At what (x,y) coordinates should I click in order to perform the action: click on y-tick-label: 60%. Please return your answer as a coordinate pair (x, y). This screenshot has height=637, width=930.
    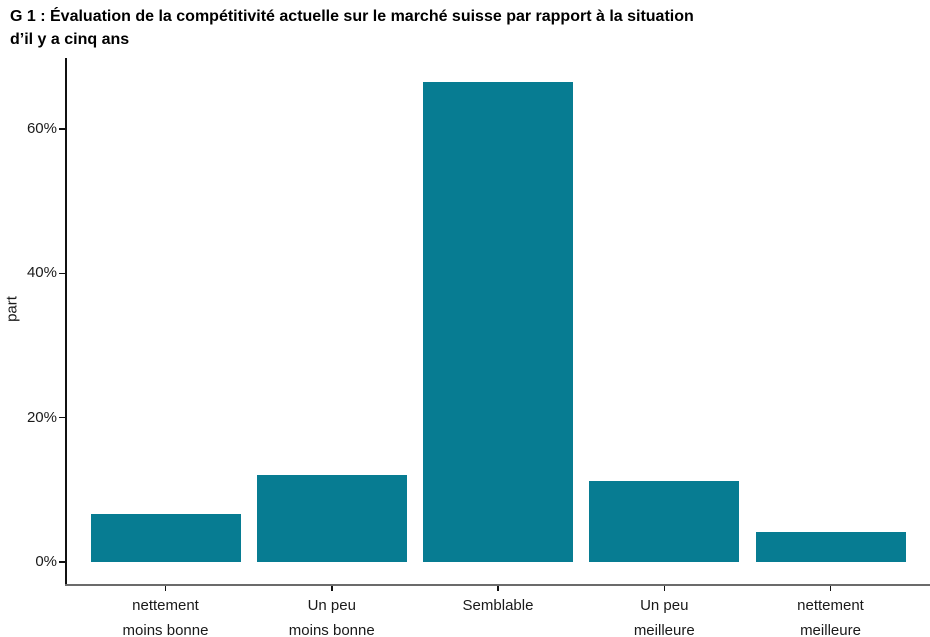
    Looking at the image, I should click on (41, 129).